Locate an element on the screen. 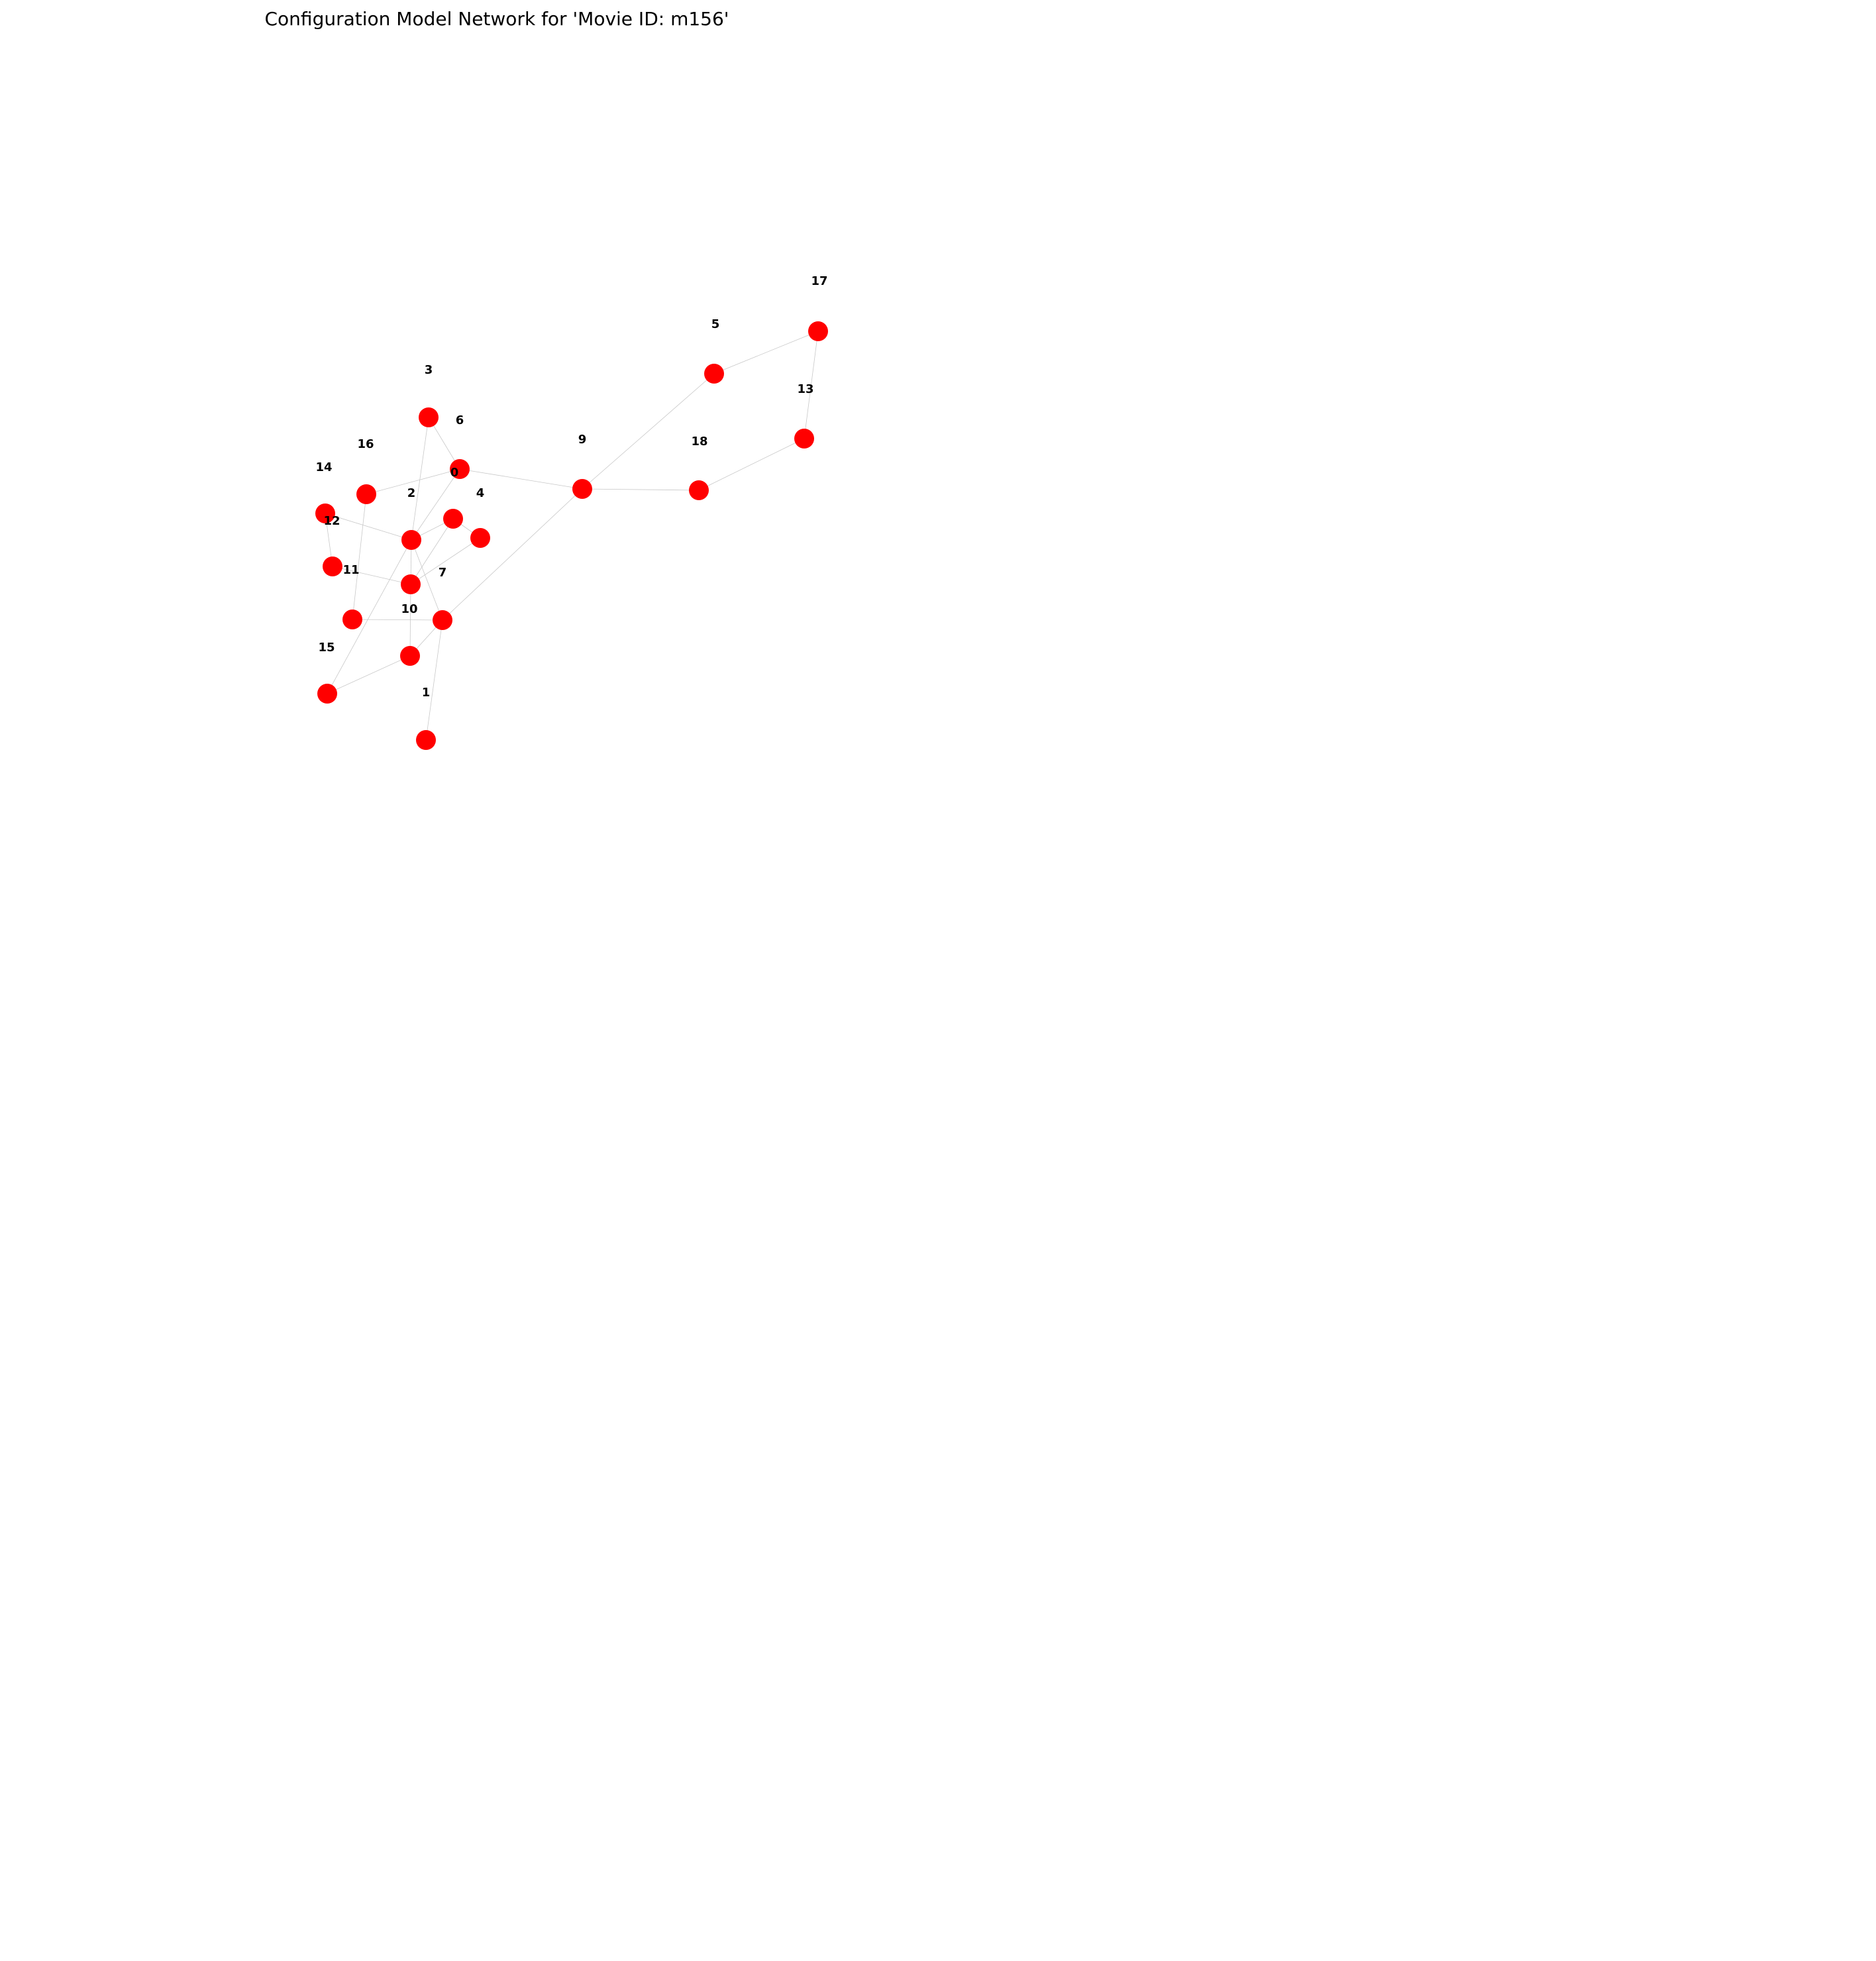 The height and width of the screenshot is (1961, 1876). node-label-0: 0 is located at coordinates (454, 473).